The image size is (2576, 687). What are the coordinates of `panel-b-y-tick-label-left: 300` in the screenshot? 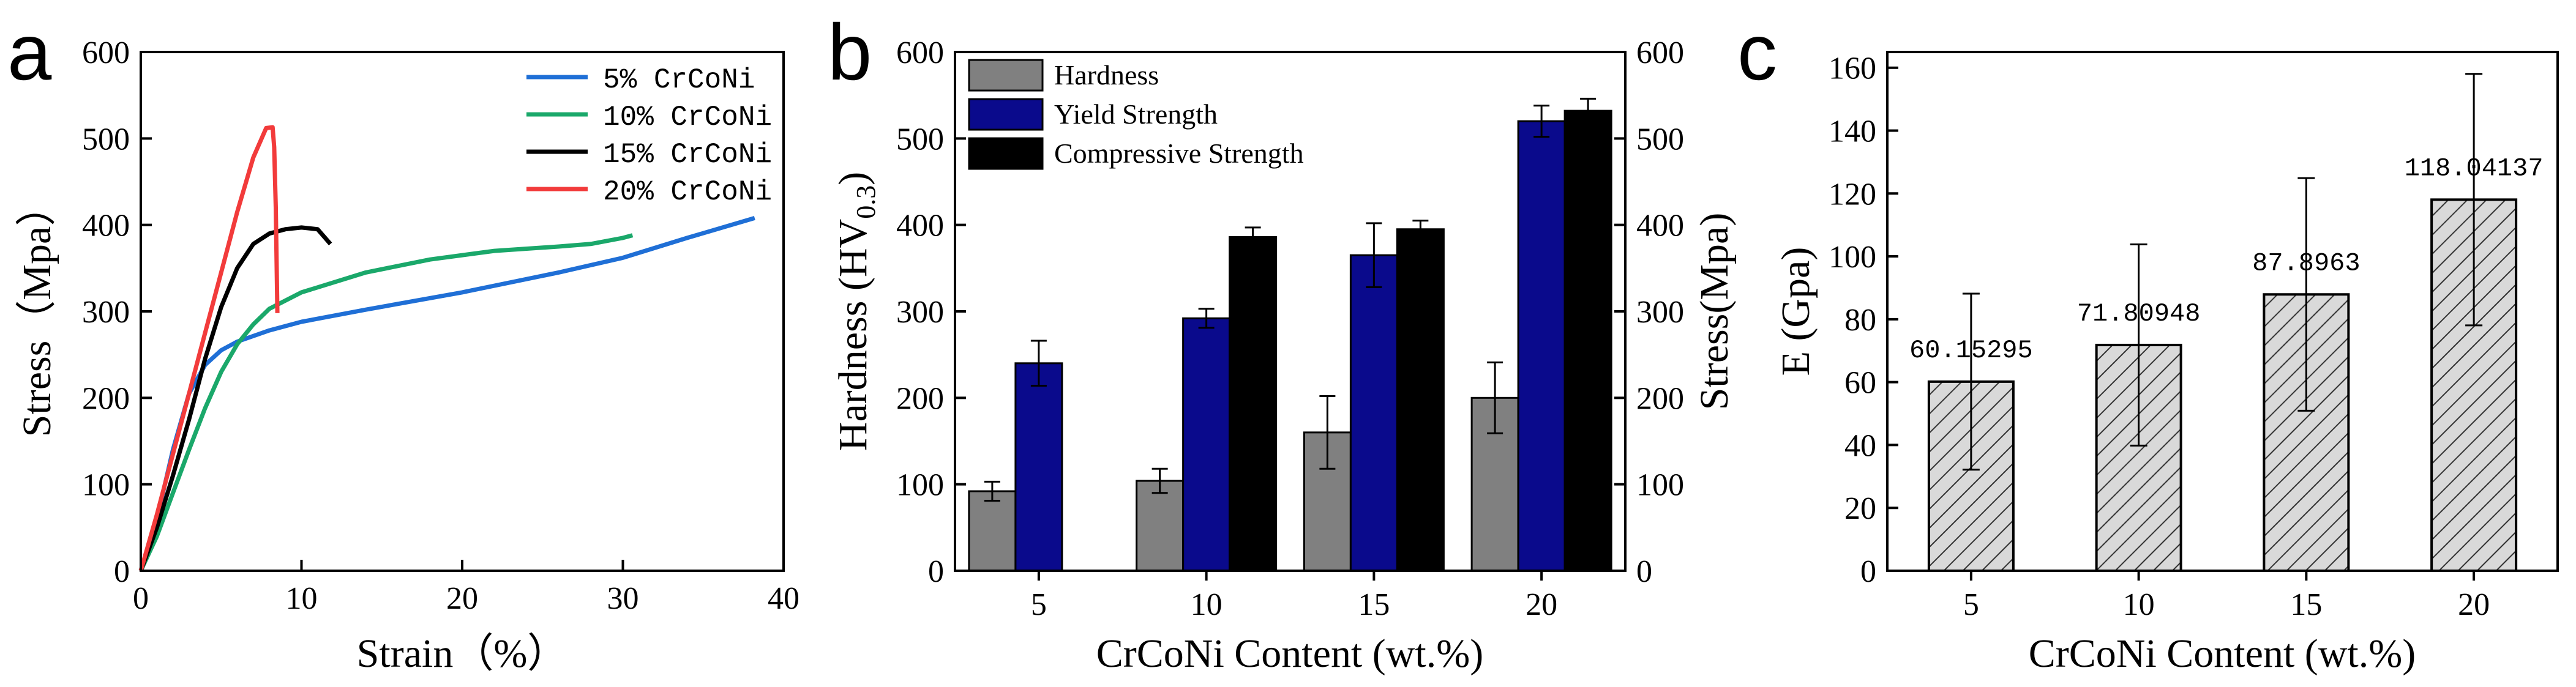 It's located at (920, 313).